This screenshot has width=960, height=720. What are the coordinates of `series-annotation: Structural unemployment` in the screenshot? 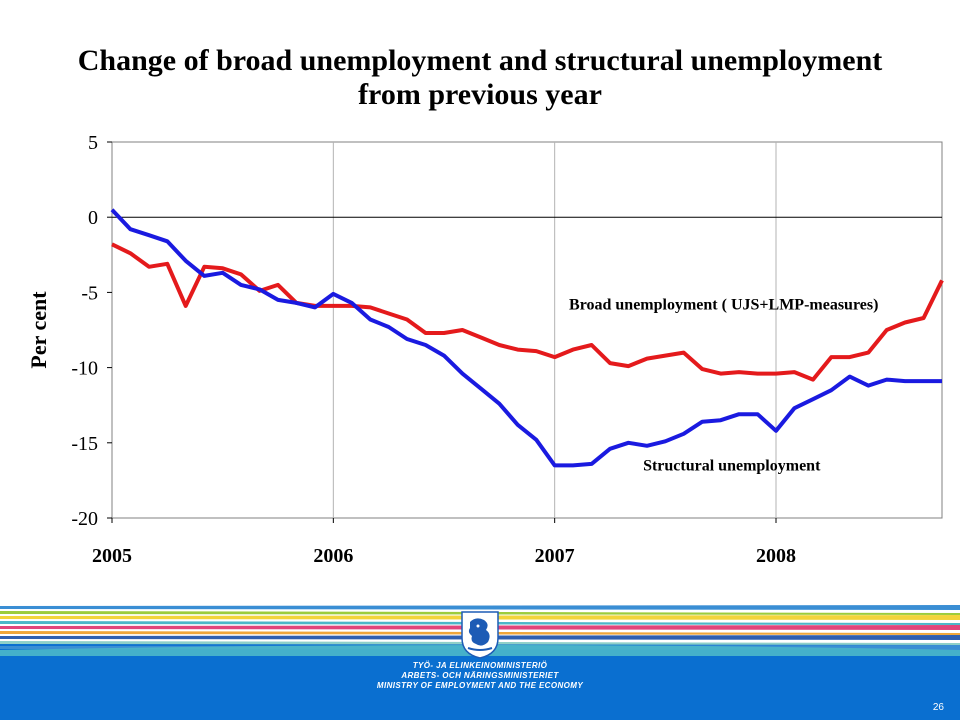 It's located at (732, 465).